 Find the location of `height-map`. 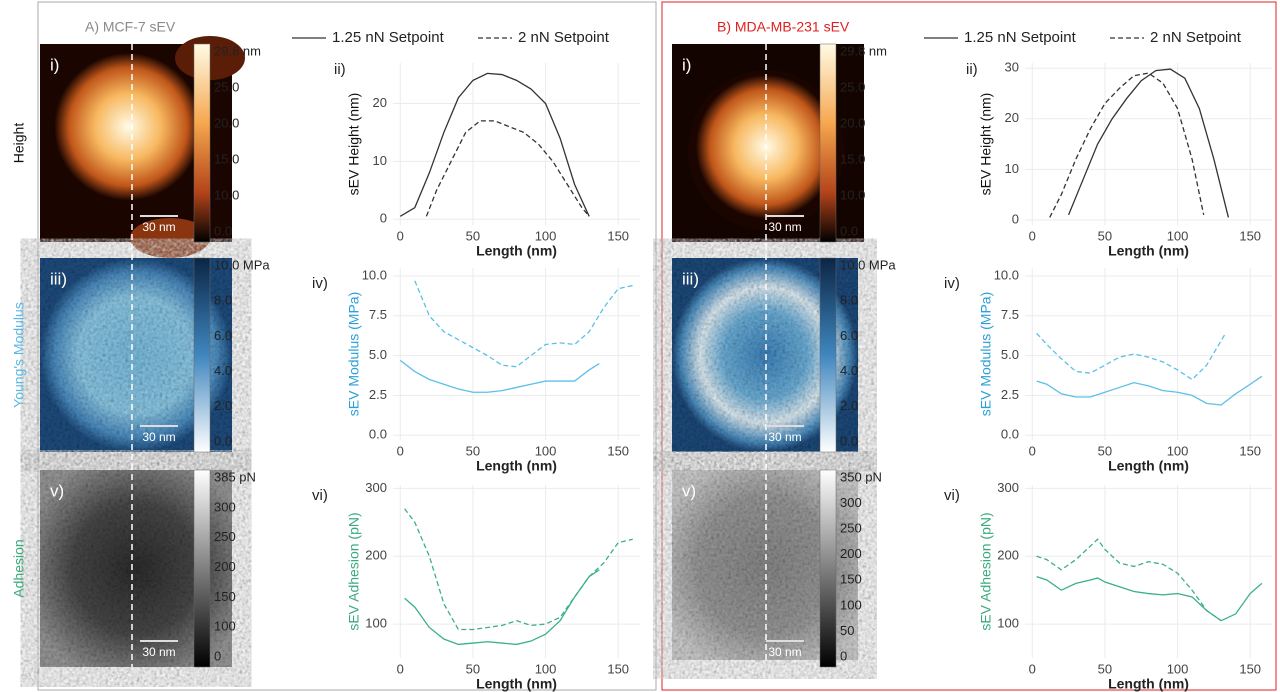

height-map is located at coordinates (128, 130).